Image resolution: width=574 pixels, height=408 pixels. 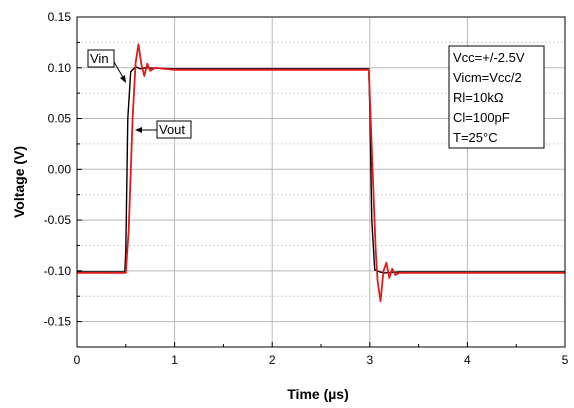 What do you see at coordinates (60, 119) in the screenshot?
I see `y-tick-label: 0.05` at bounding box center [60, 119].